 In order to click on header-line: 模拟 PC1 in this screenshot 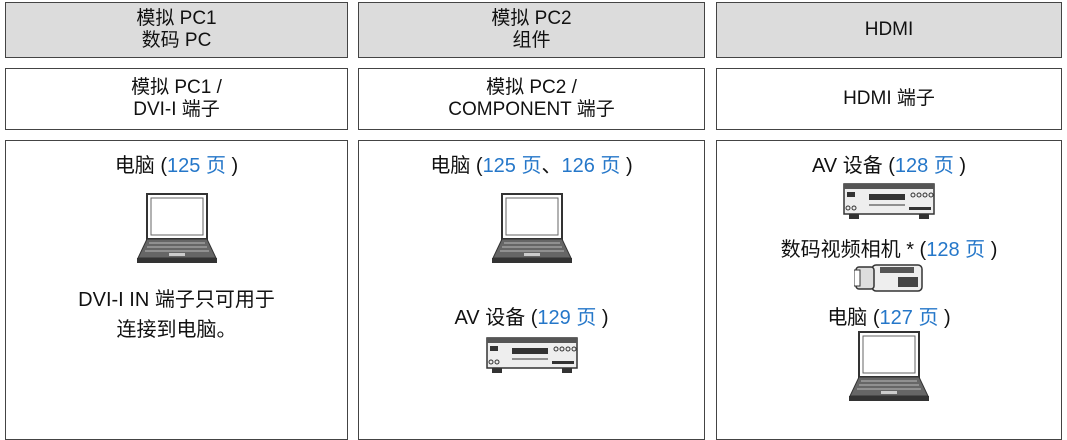, I will do `click(176, 18)`.